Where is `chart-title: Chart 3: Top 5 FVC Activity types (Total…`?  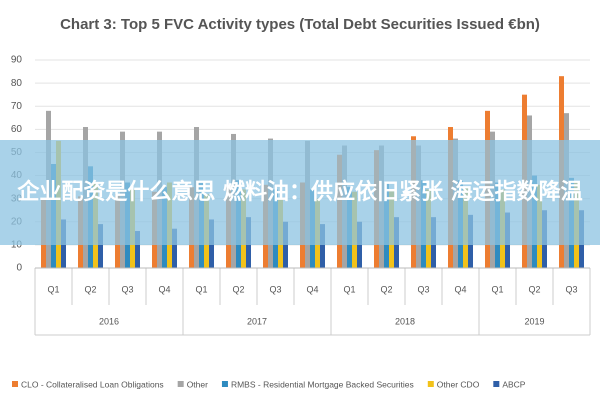 chart-title: Chart 3: Top 5 FVC Activity types (Total… is located at coordinates (300, 24).